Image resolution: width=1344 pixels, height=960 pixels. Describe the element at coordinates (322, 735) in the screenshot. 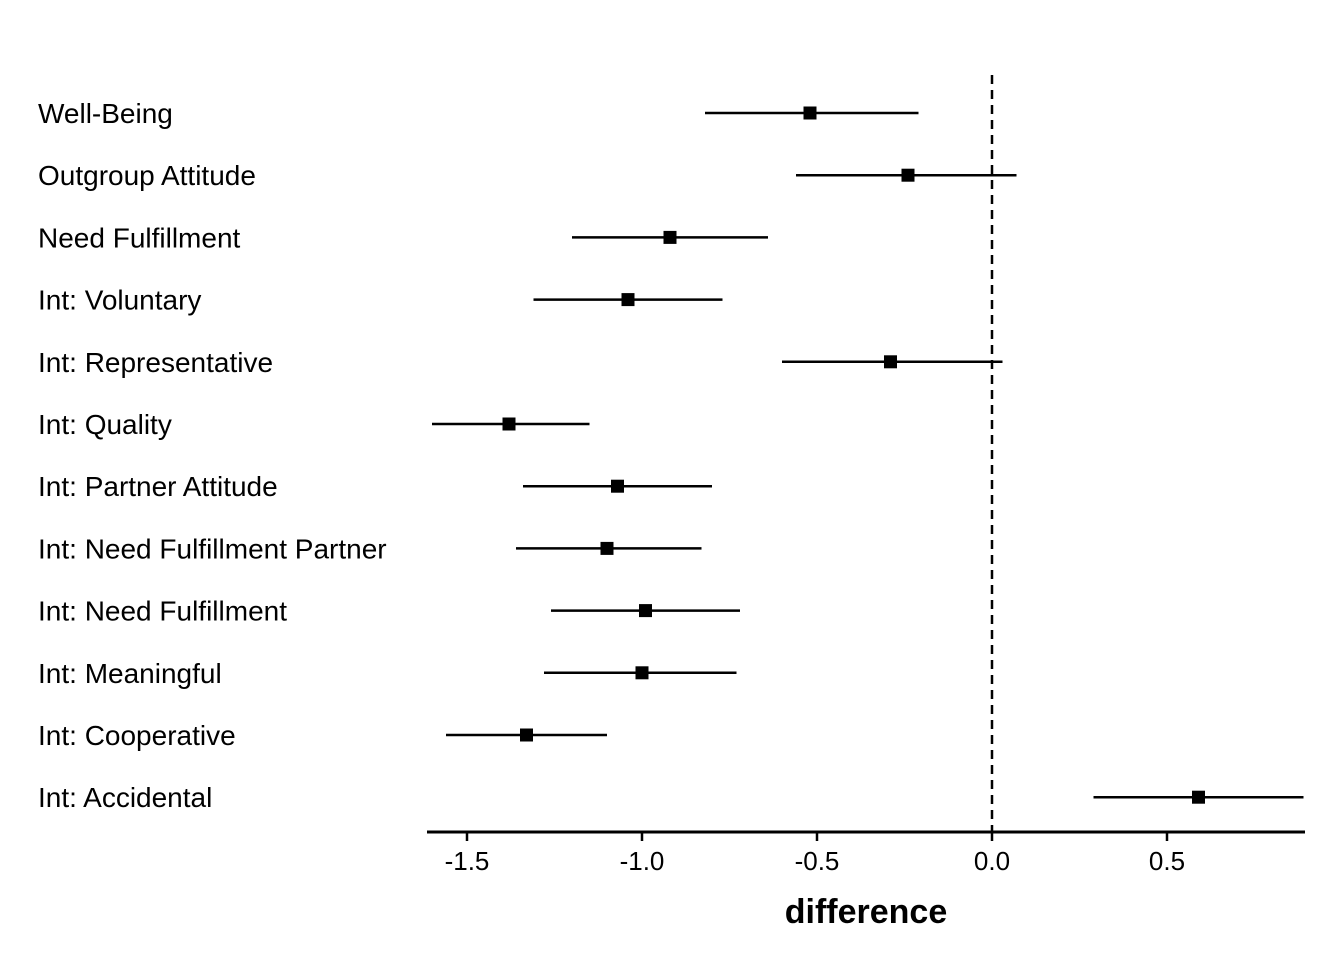

I see `forest-row: Int: Cooperative` at that location.